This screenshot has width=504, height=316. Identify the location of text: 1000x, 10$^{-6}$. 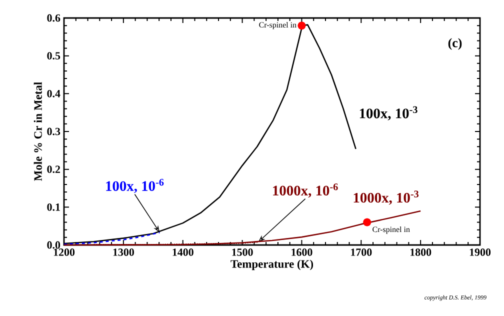
(305, 190).